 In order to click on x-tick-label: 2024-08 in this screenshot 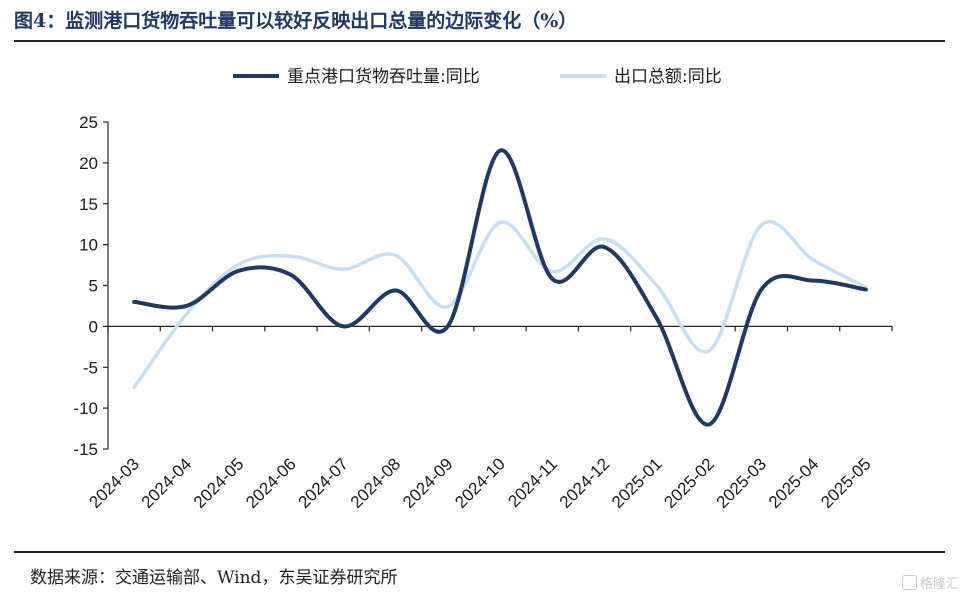, I will do `click(376, 483)`.